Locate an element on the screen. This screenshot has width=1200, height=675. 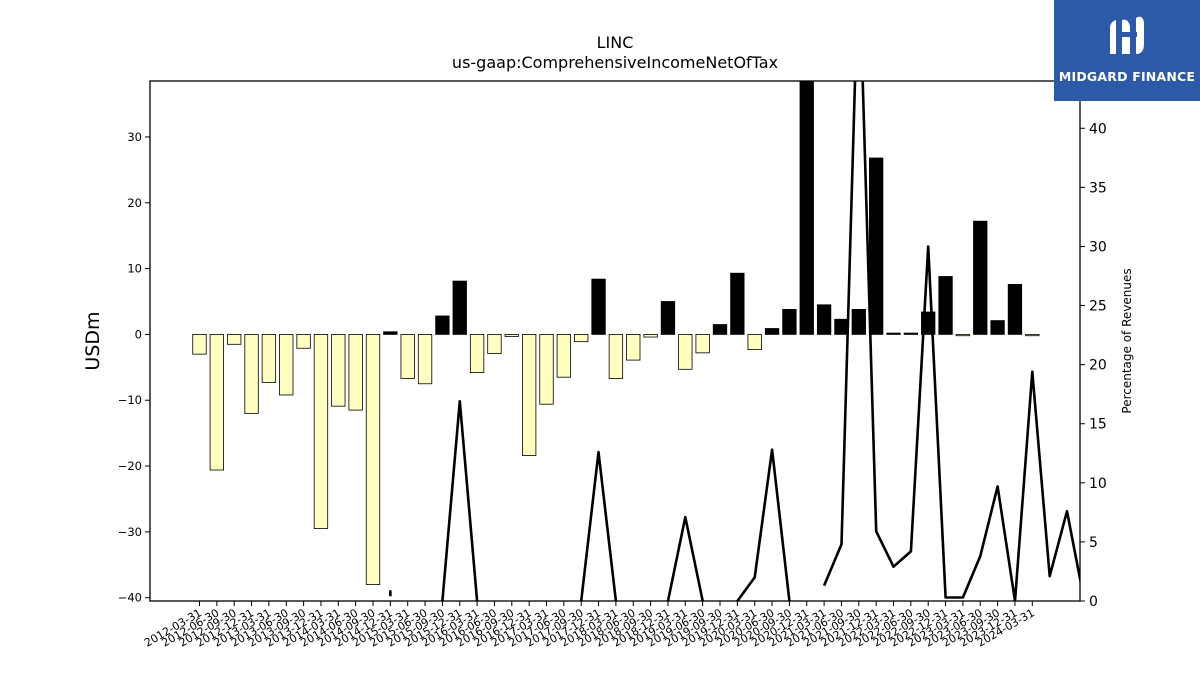
chart-subtitle: us-gaap:ComprehensiveIncomeNetOfTax is located at coordinates (615, 62).